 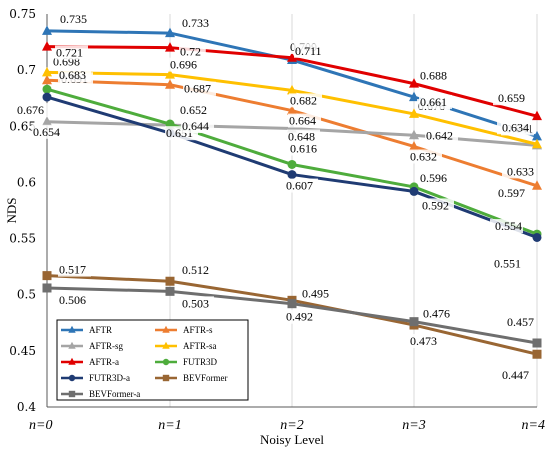 I want to click on data-label: 0.648, so click(x=301, y=137).